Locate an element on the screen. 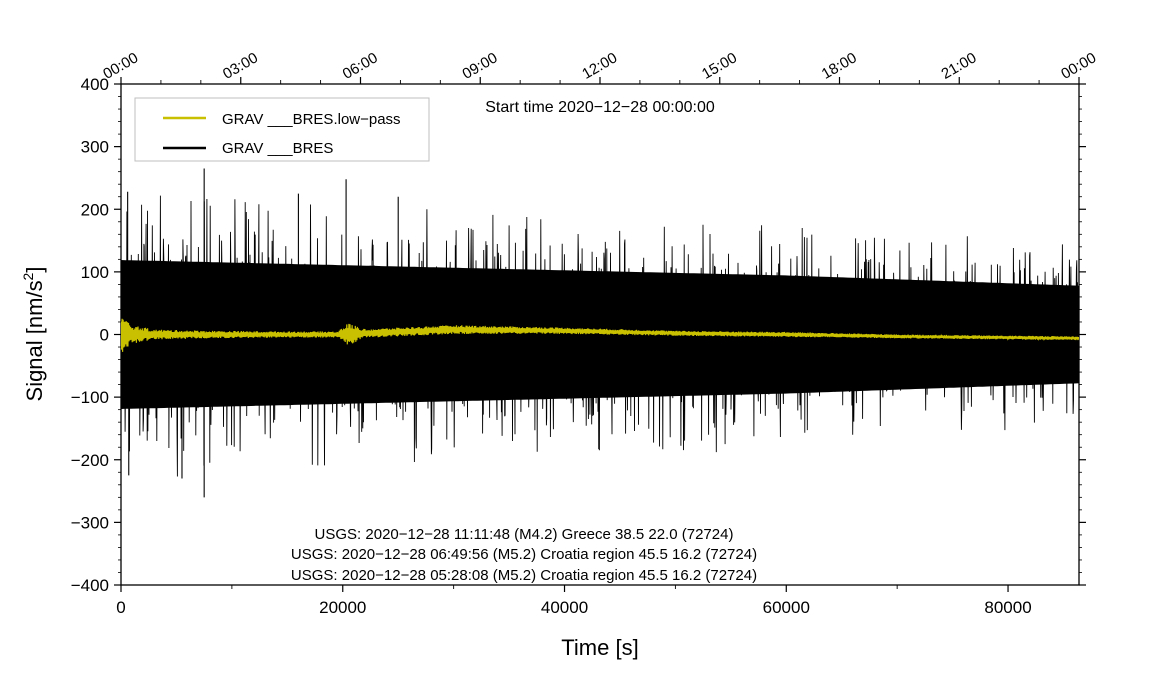  x-tick-label: 40000 is located at coordinates (564, 607).